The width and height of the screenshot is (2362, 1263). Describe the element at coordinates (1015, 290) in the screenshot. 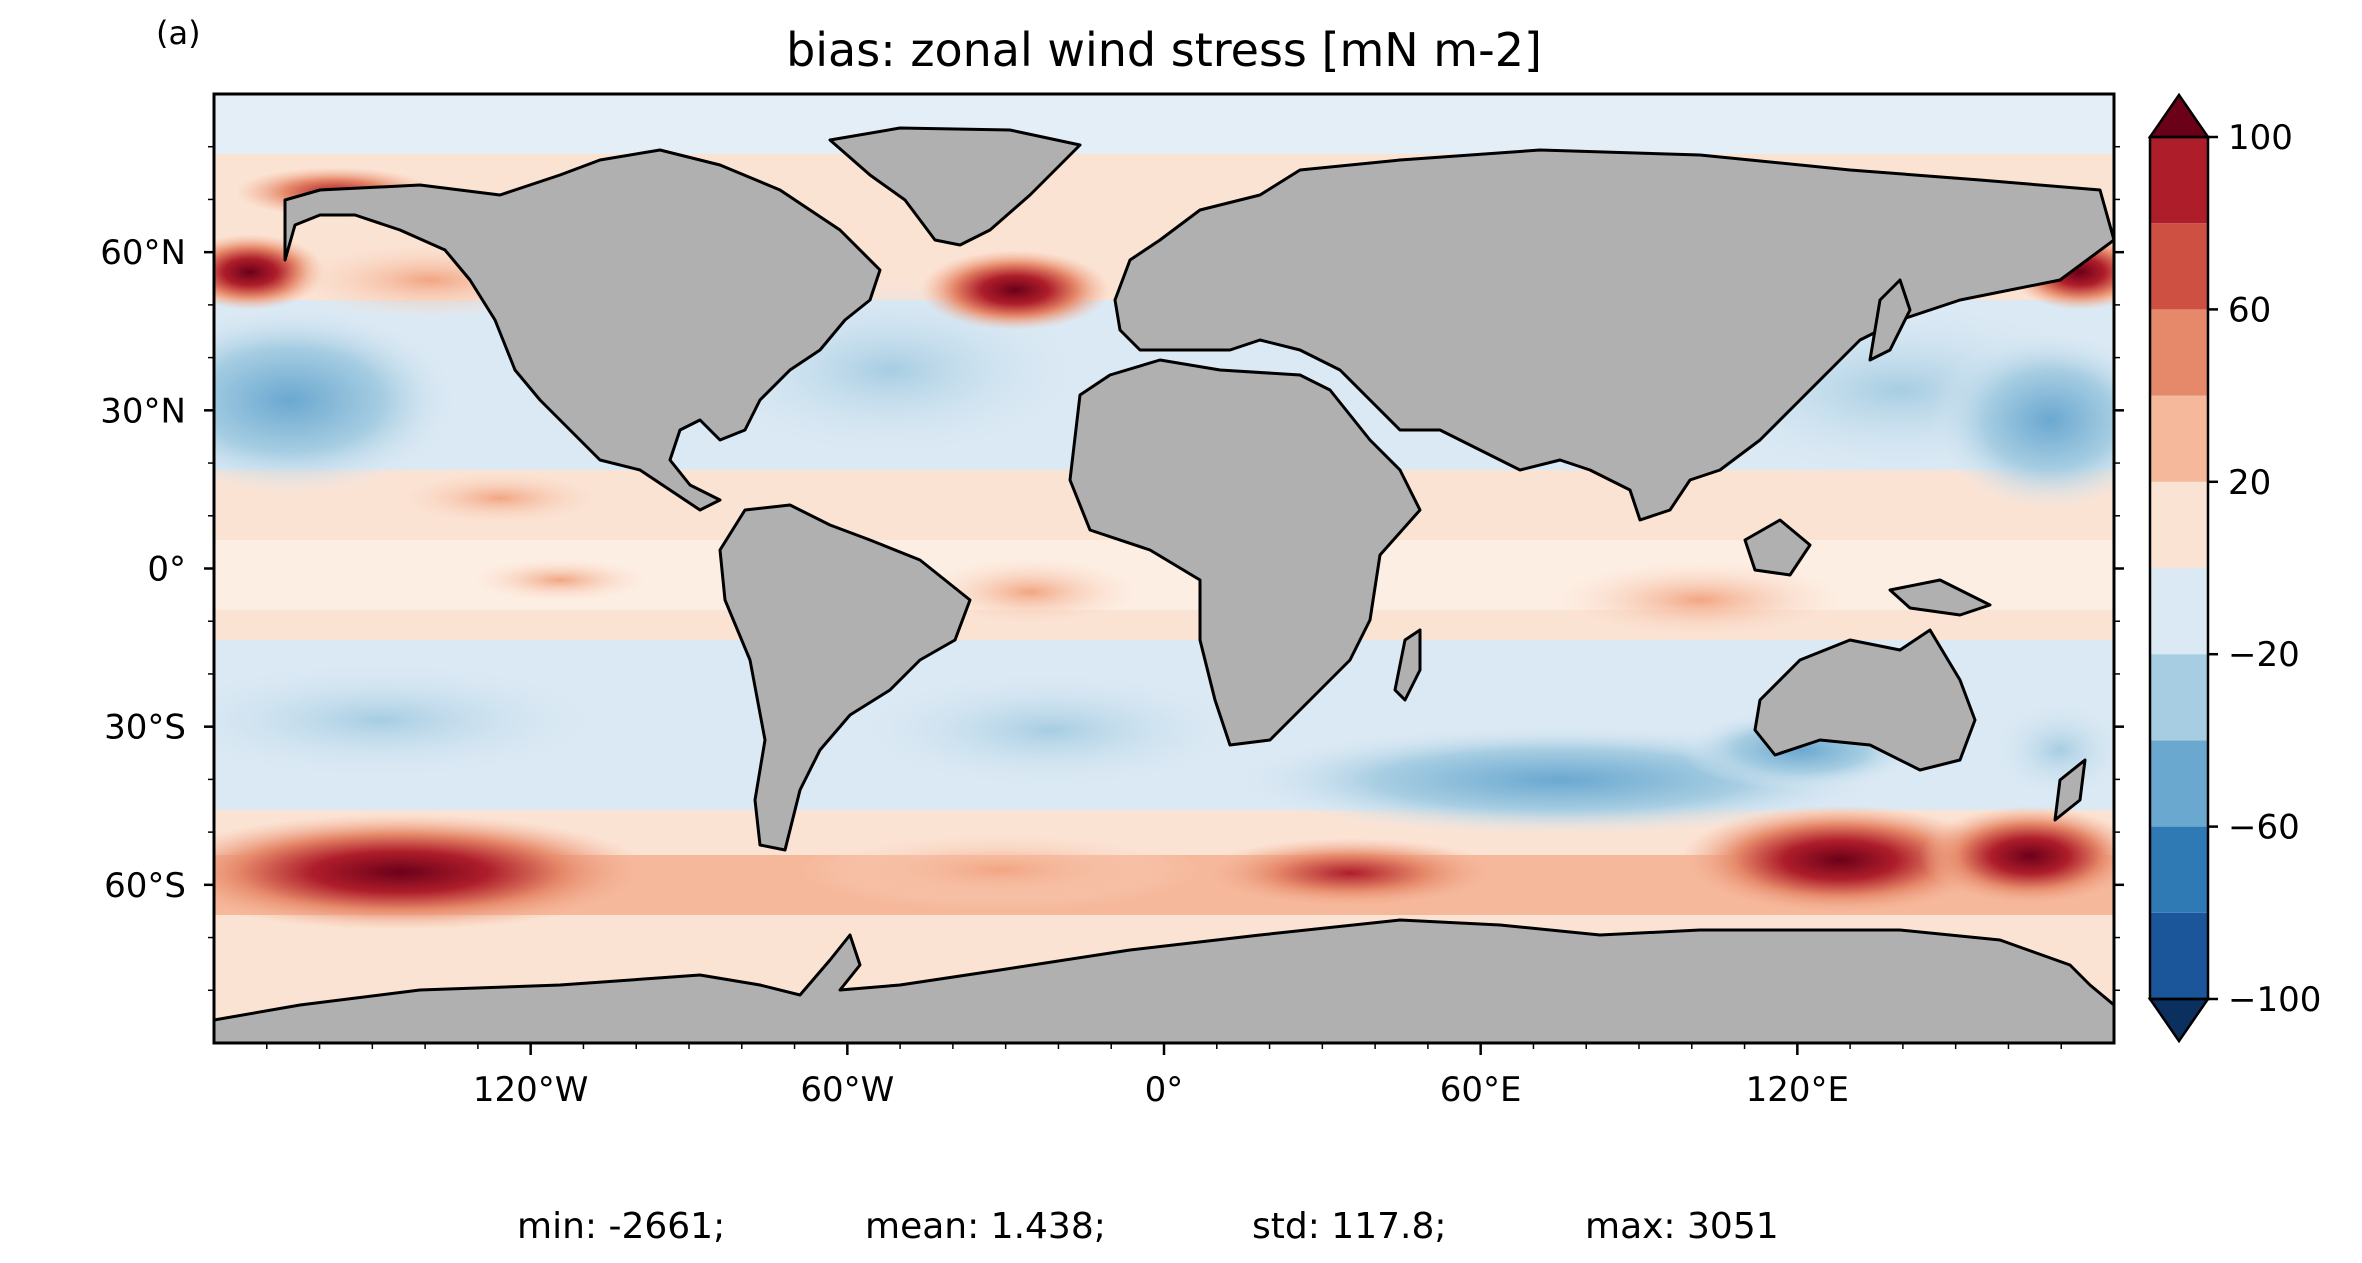

I see `region-natl-red` at that location.